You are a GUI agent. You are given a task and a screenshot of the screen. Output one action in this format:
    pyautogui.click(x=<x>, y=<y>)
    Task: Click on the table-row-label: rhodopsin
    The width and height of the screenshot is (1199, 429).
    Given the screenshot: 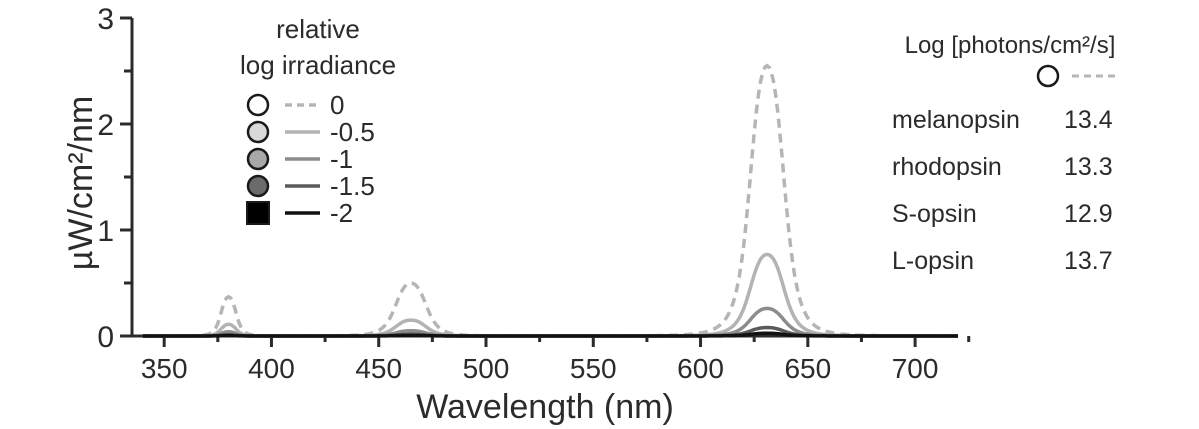 What is the action you would take?
    pyautogui.click(x=947, y=167)
    